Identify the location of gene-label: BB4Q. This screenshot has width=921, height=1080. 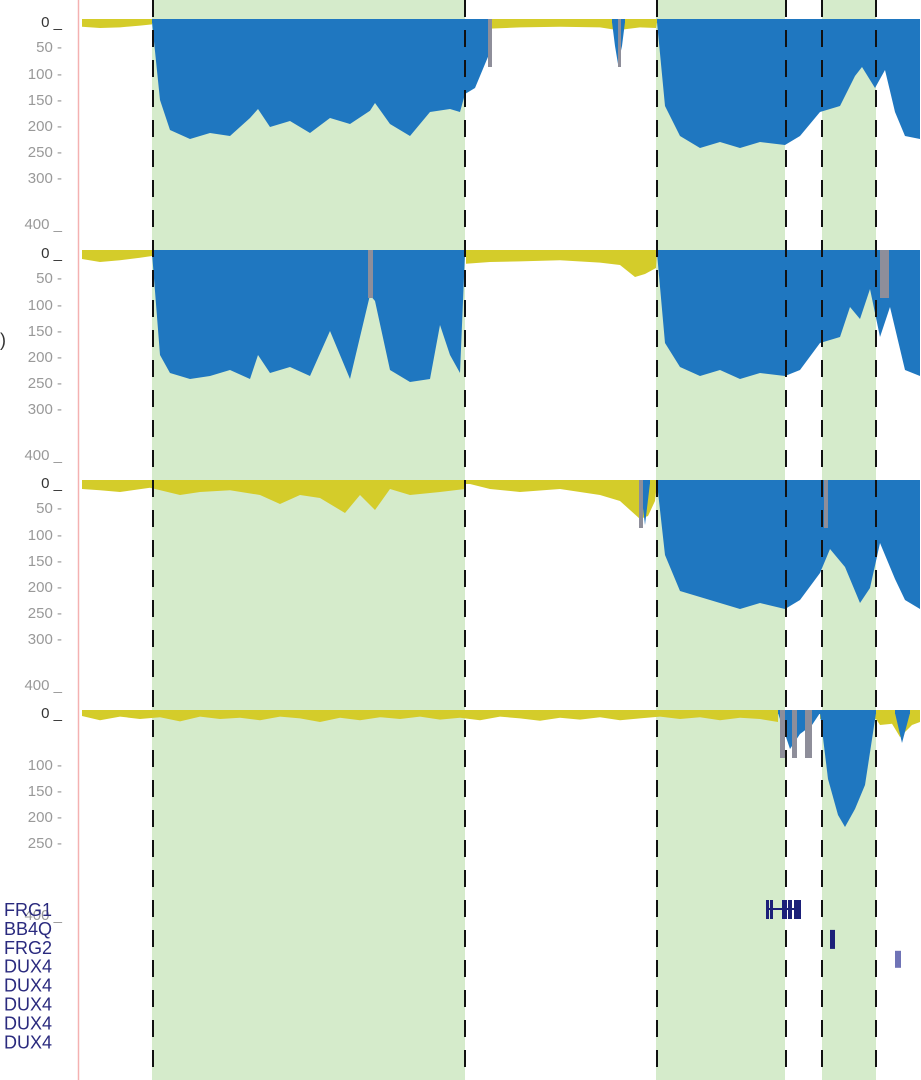
(28, 929).